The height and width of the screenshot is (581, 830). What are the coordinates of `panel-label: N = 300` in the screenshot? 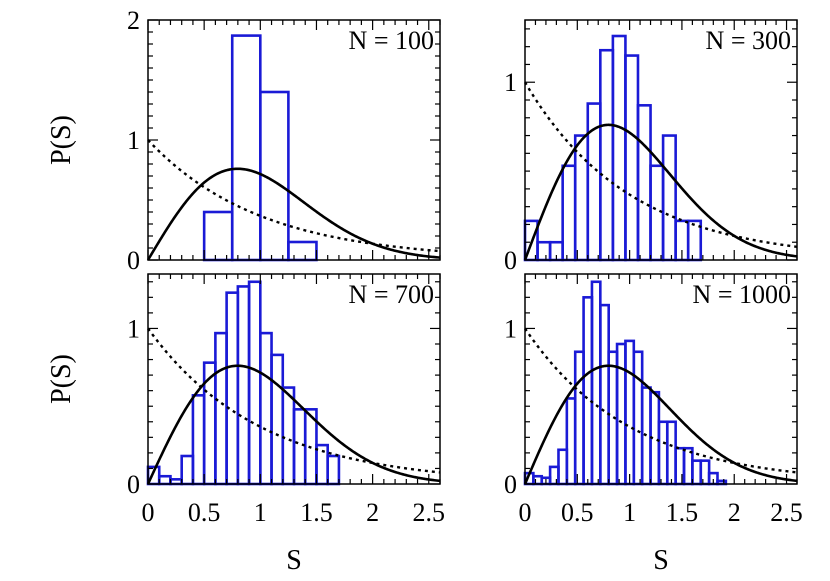 It's located at (748, 40).